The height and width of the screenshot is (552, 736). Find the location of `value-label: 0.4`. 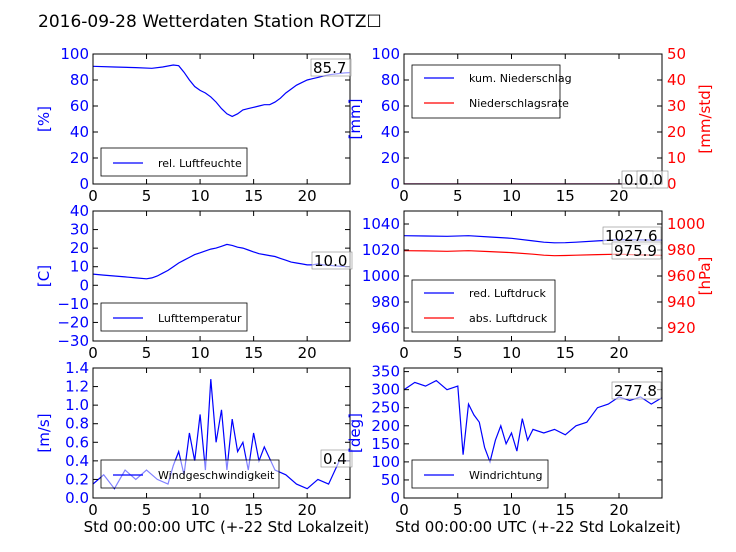

value-label: 0.4 is located at coordinates (335, 459).